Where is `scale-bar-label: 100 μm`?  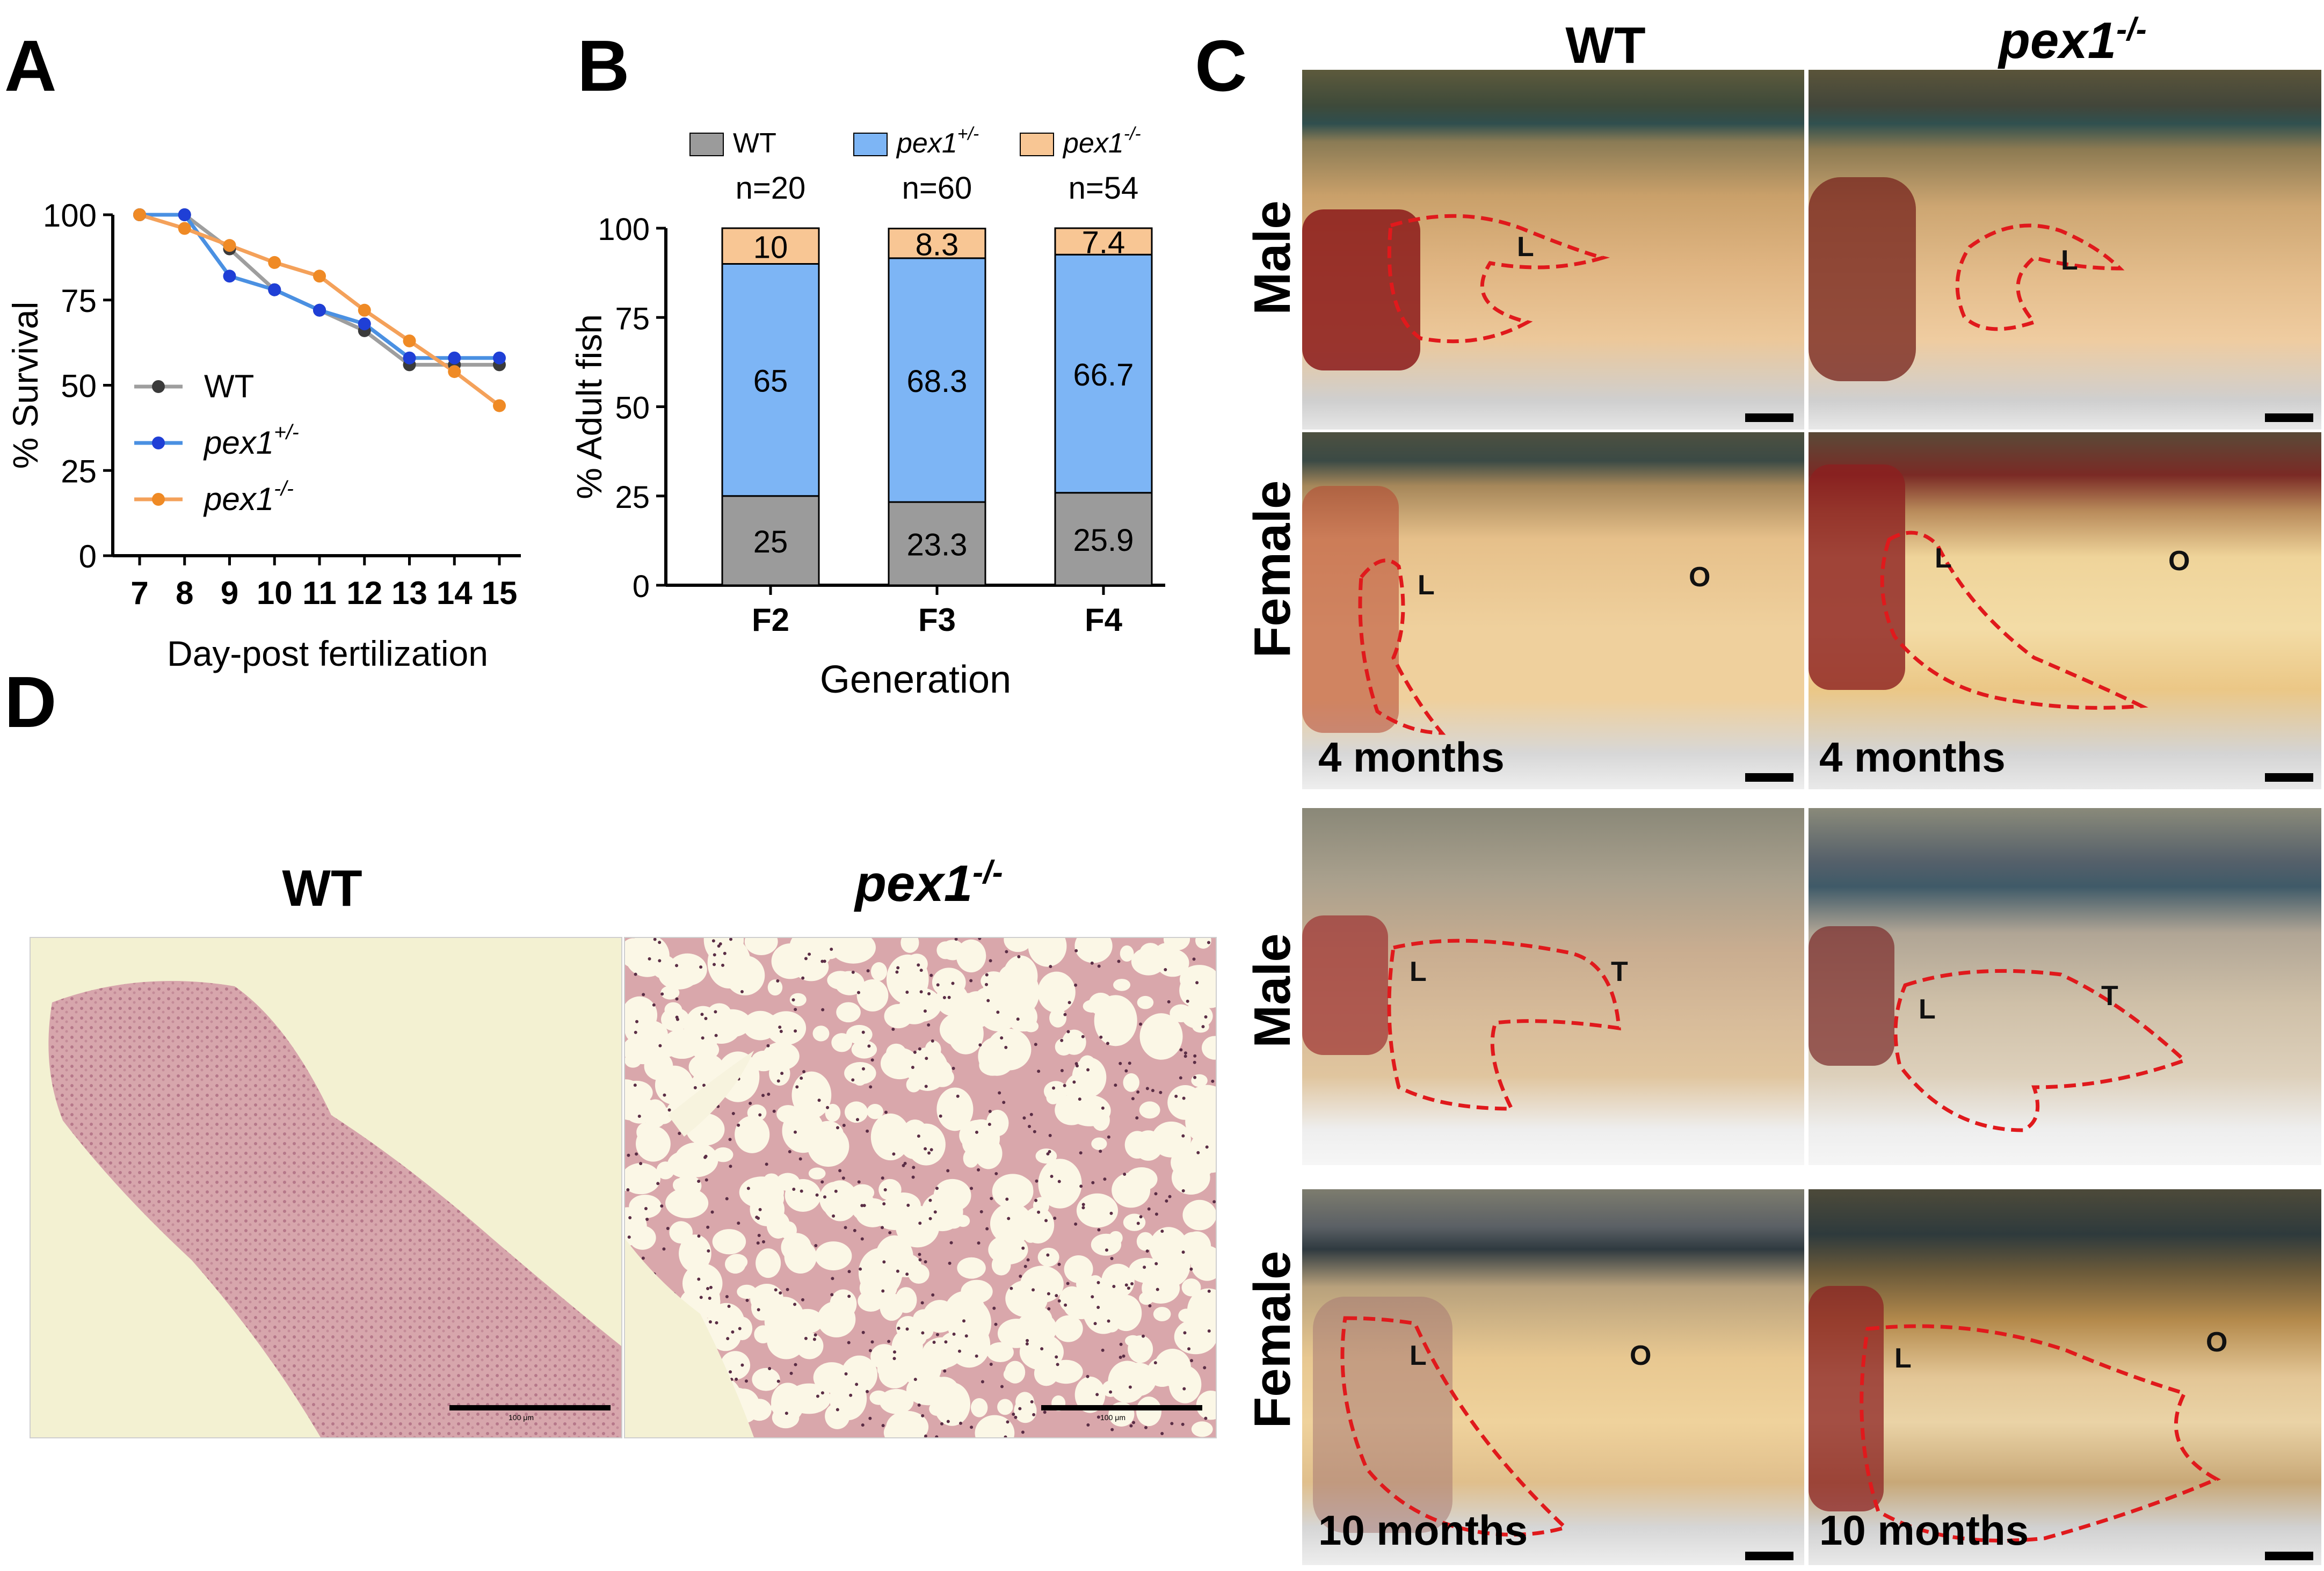
scale-bar-label: 100 μm is located at coordinates (522, 1417).